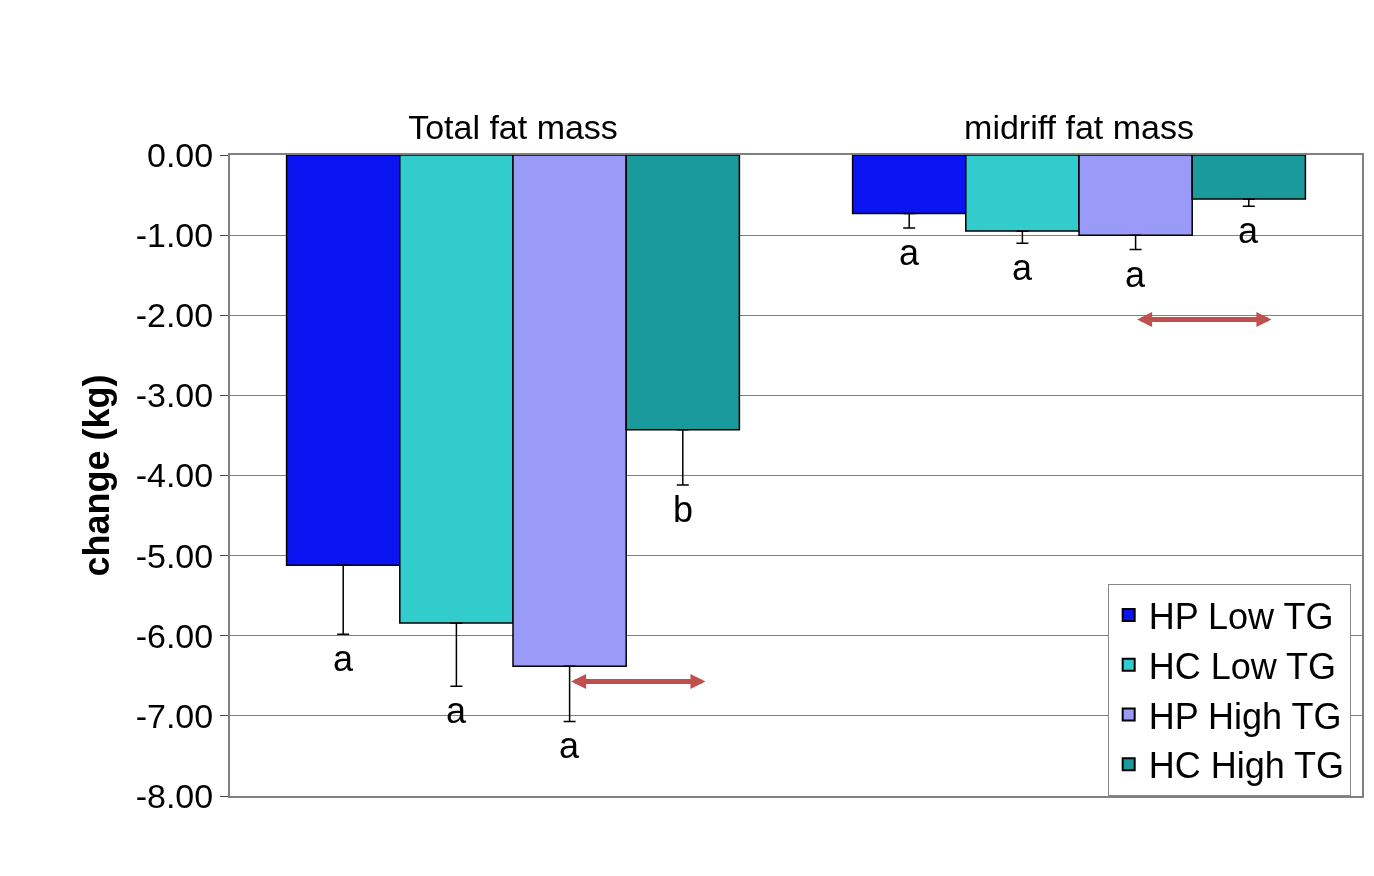  Describe the element at coordinates (174, 235) in the screenshot. I see `y-tick-label: -1.00` at that location.